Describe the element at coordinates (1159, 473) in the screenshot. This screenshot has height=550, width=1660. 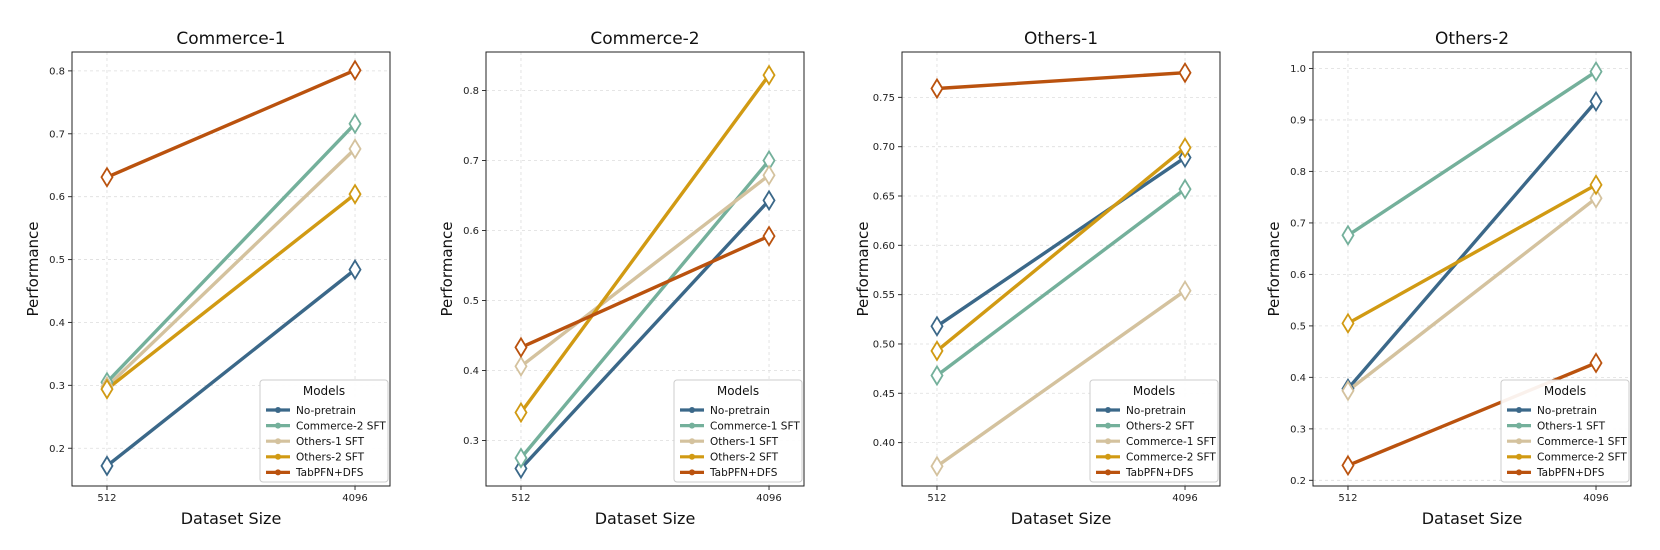
I see `chart-3-legend-label-5: TabPFN+DFS` at that location.